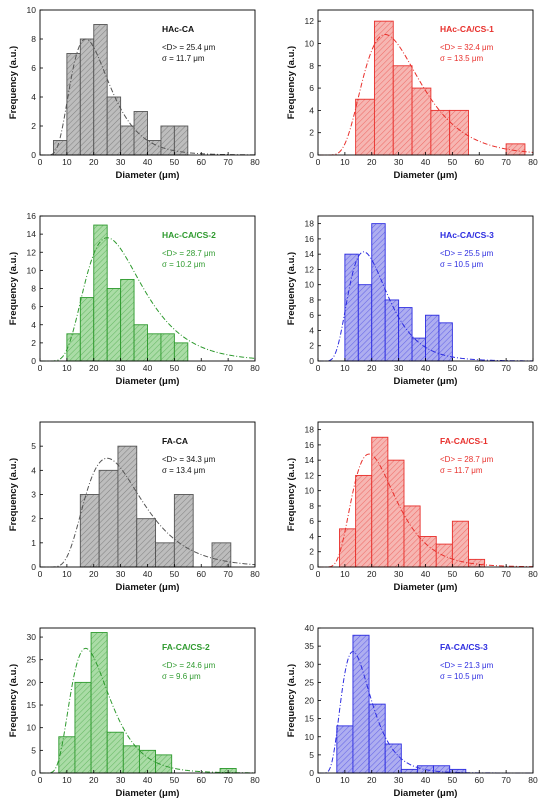 The width and height of the screenshot is (550, 810). Describe the element at coordinates (426, 510) in the screenshot. I see `fit-curve` at that location.